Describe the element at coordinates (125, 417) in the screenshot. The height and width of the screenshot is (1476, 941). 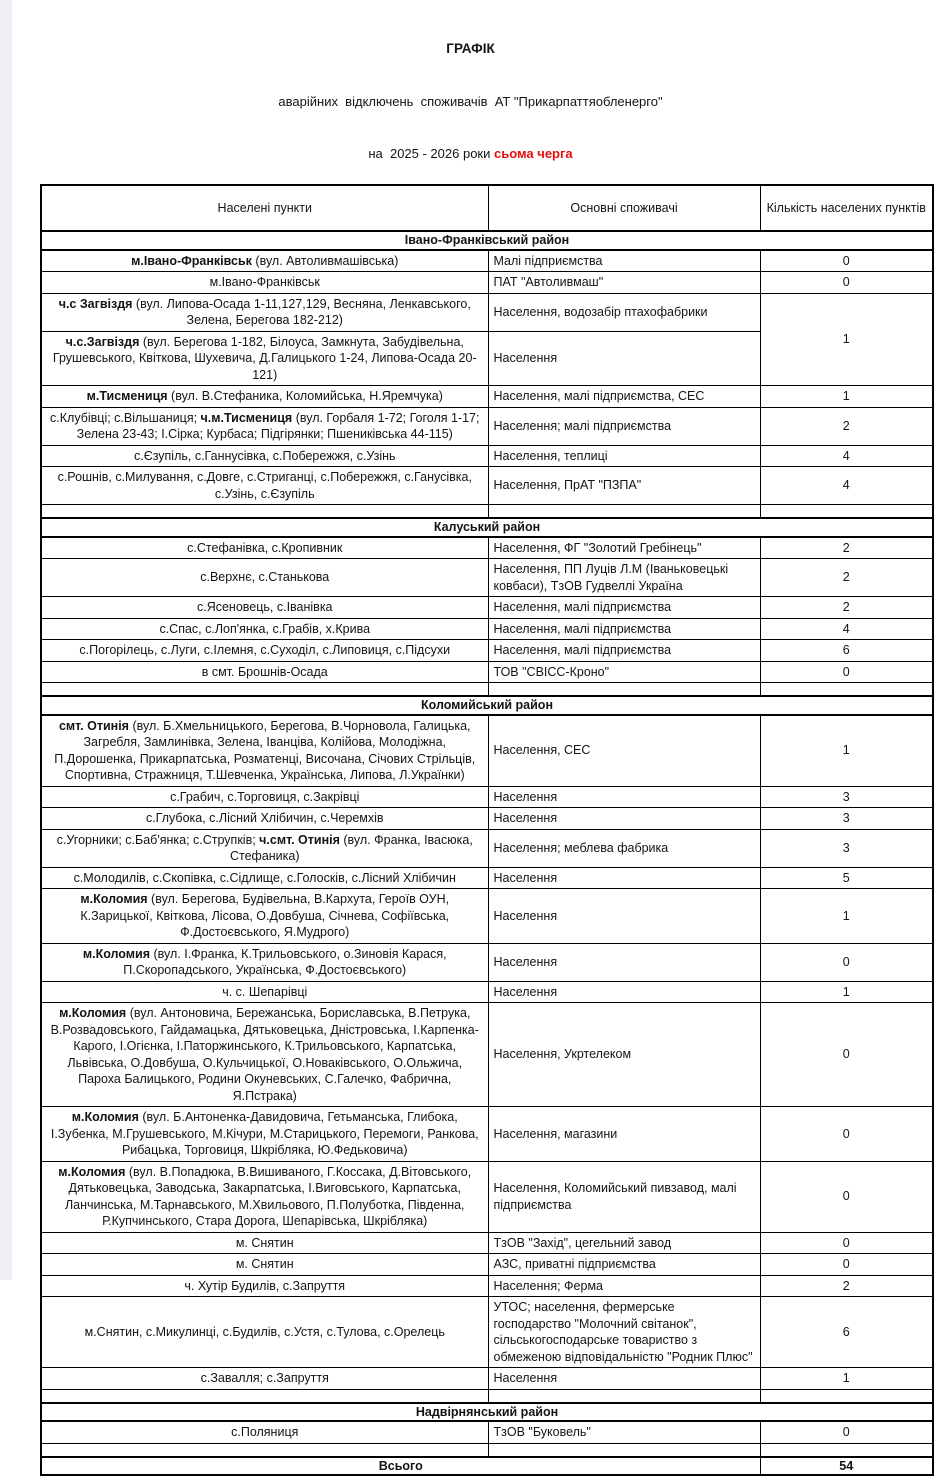
I see `locality-text: с.Клубівці; с.Вільшаниця;` at that location.